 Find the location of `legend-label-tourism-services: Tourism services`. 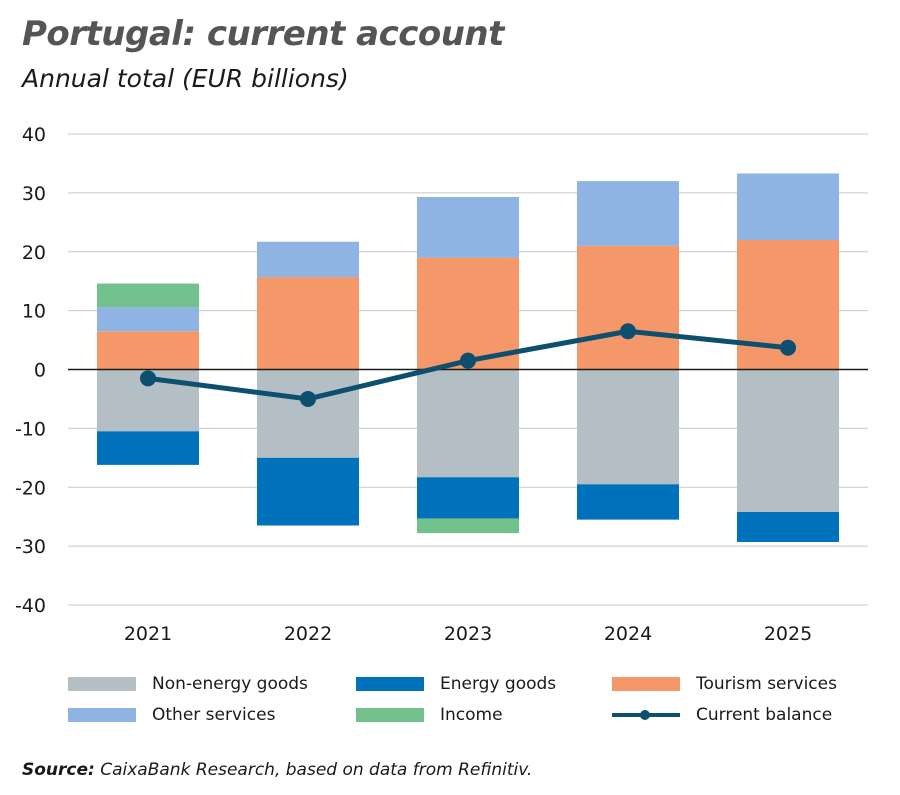

legend-label-tourism-services: Tourism services is located at coordinates (766, 684).